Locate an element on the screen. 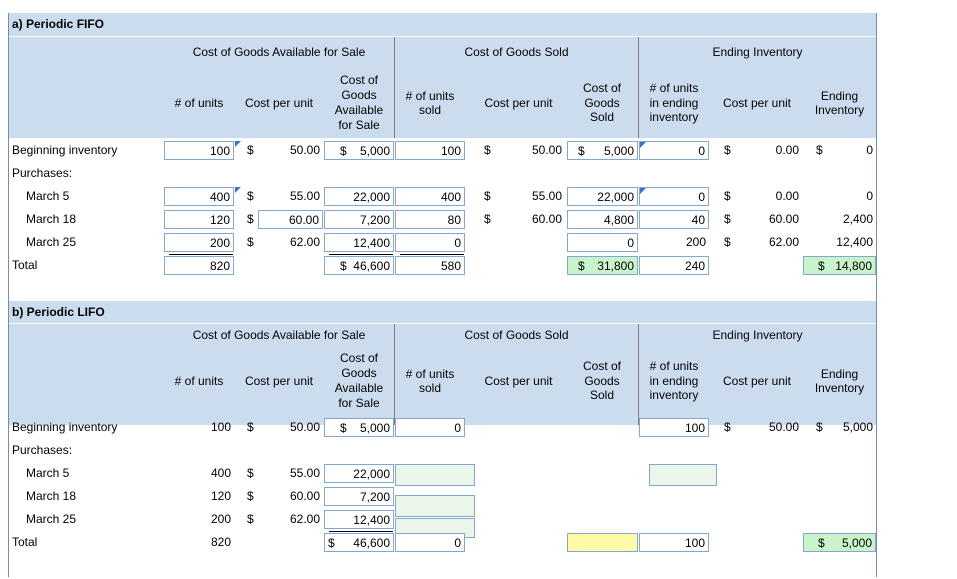 The height and width of the screenshot is (579, 957). lifo-group-ending: Ending Inventory is located at coordinates (757, 335).